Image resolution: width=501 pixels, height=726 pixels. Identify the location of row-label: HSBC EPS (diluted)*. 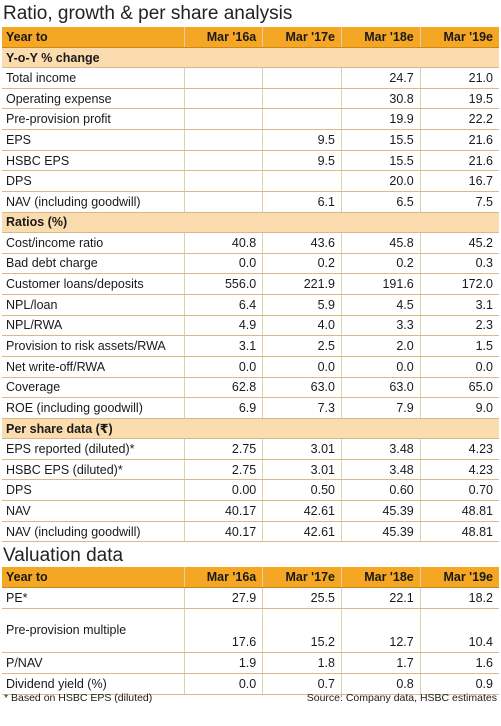
(93, 470).